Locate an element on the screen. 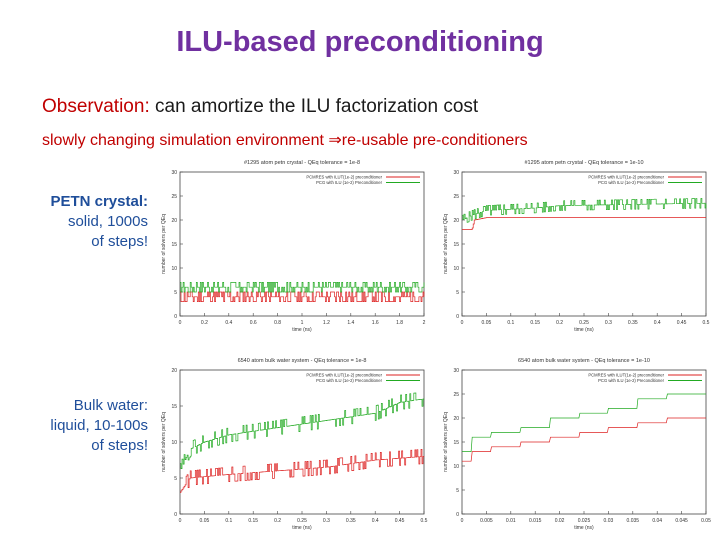 The image size is (720, 540). x-tick-label: 1.2 is located at coordinates (326, 323).